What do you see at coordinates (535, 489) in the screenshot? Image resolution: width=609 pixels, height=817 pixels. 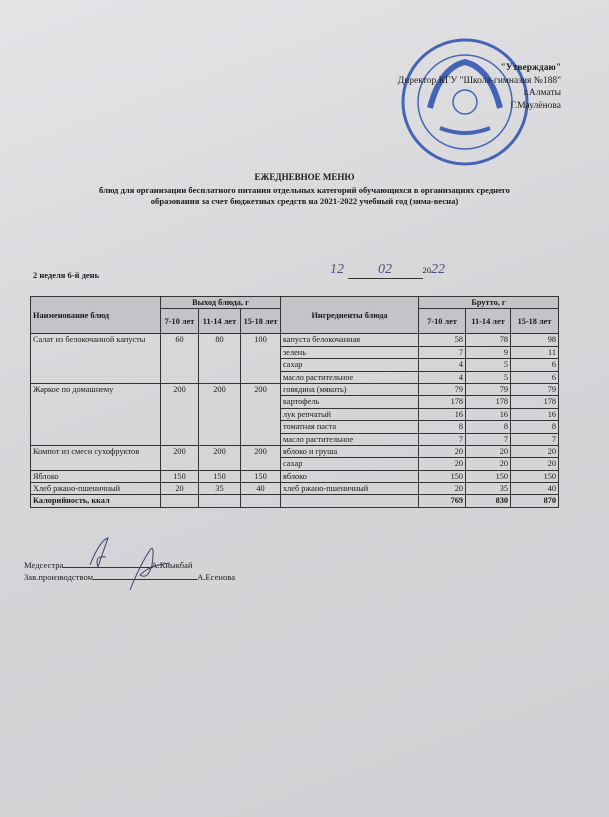 I see `ingredient-gross: 40` at bounding box center [535, 489].